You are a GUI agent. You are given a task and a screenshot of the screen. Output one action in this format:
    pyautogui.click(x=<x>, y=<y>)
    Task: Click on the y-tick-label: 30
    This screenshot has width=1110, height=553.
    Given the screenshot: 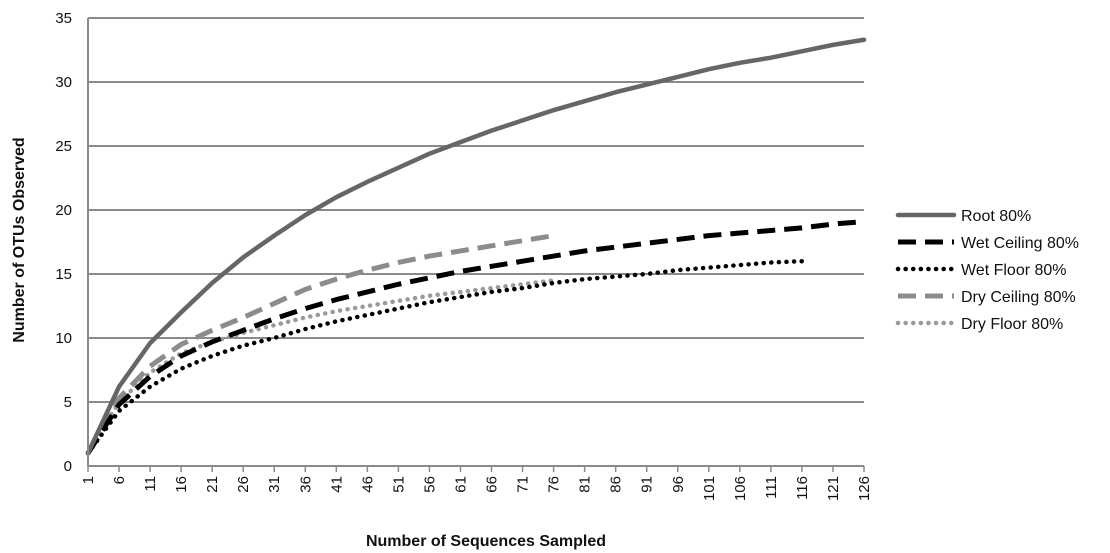 What is the action you would take?
    pyautogui.click(x=63, y=82)
    